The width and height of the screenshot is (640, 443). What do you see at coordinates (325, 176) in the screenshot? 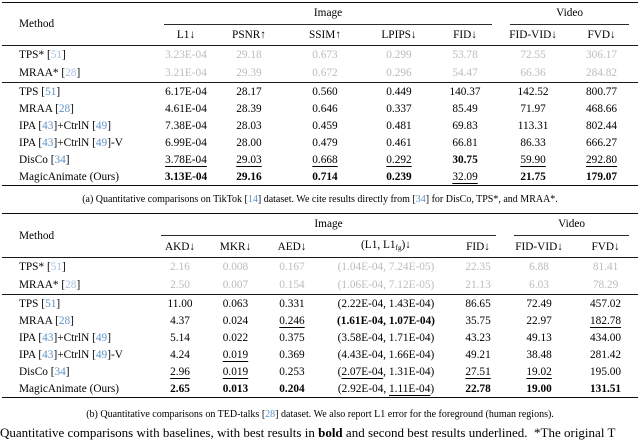
I see `value-cell: 0.714` at bounding box center [325, 176].